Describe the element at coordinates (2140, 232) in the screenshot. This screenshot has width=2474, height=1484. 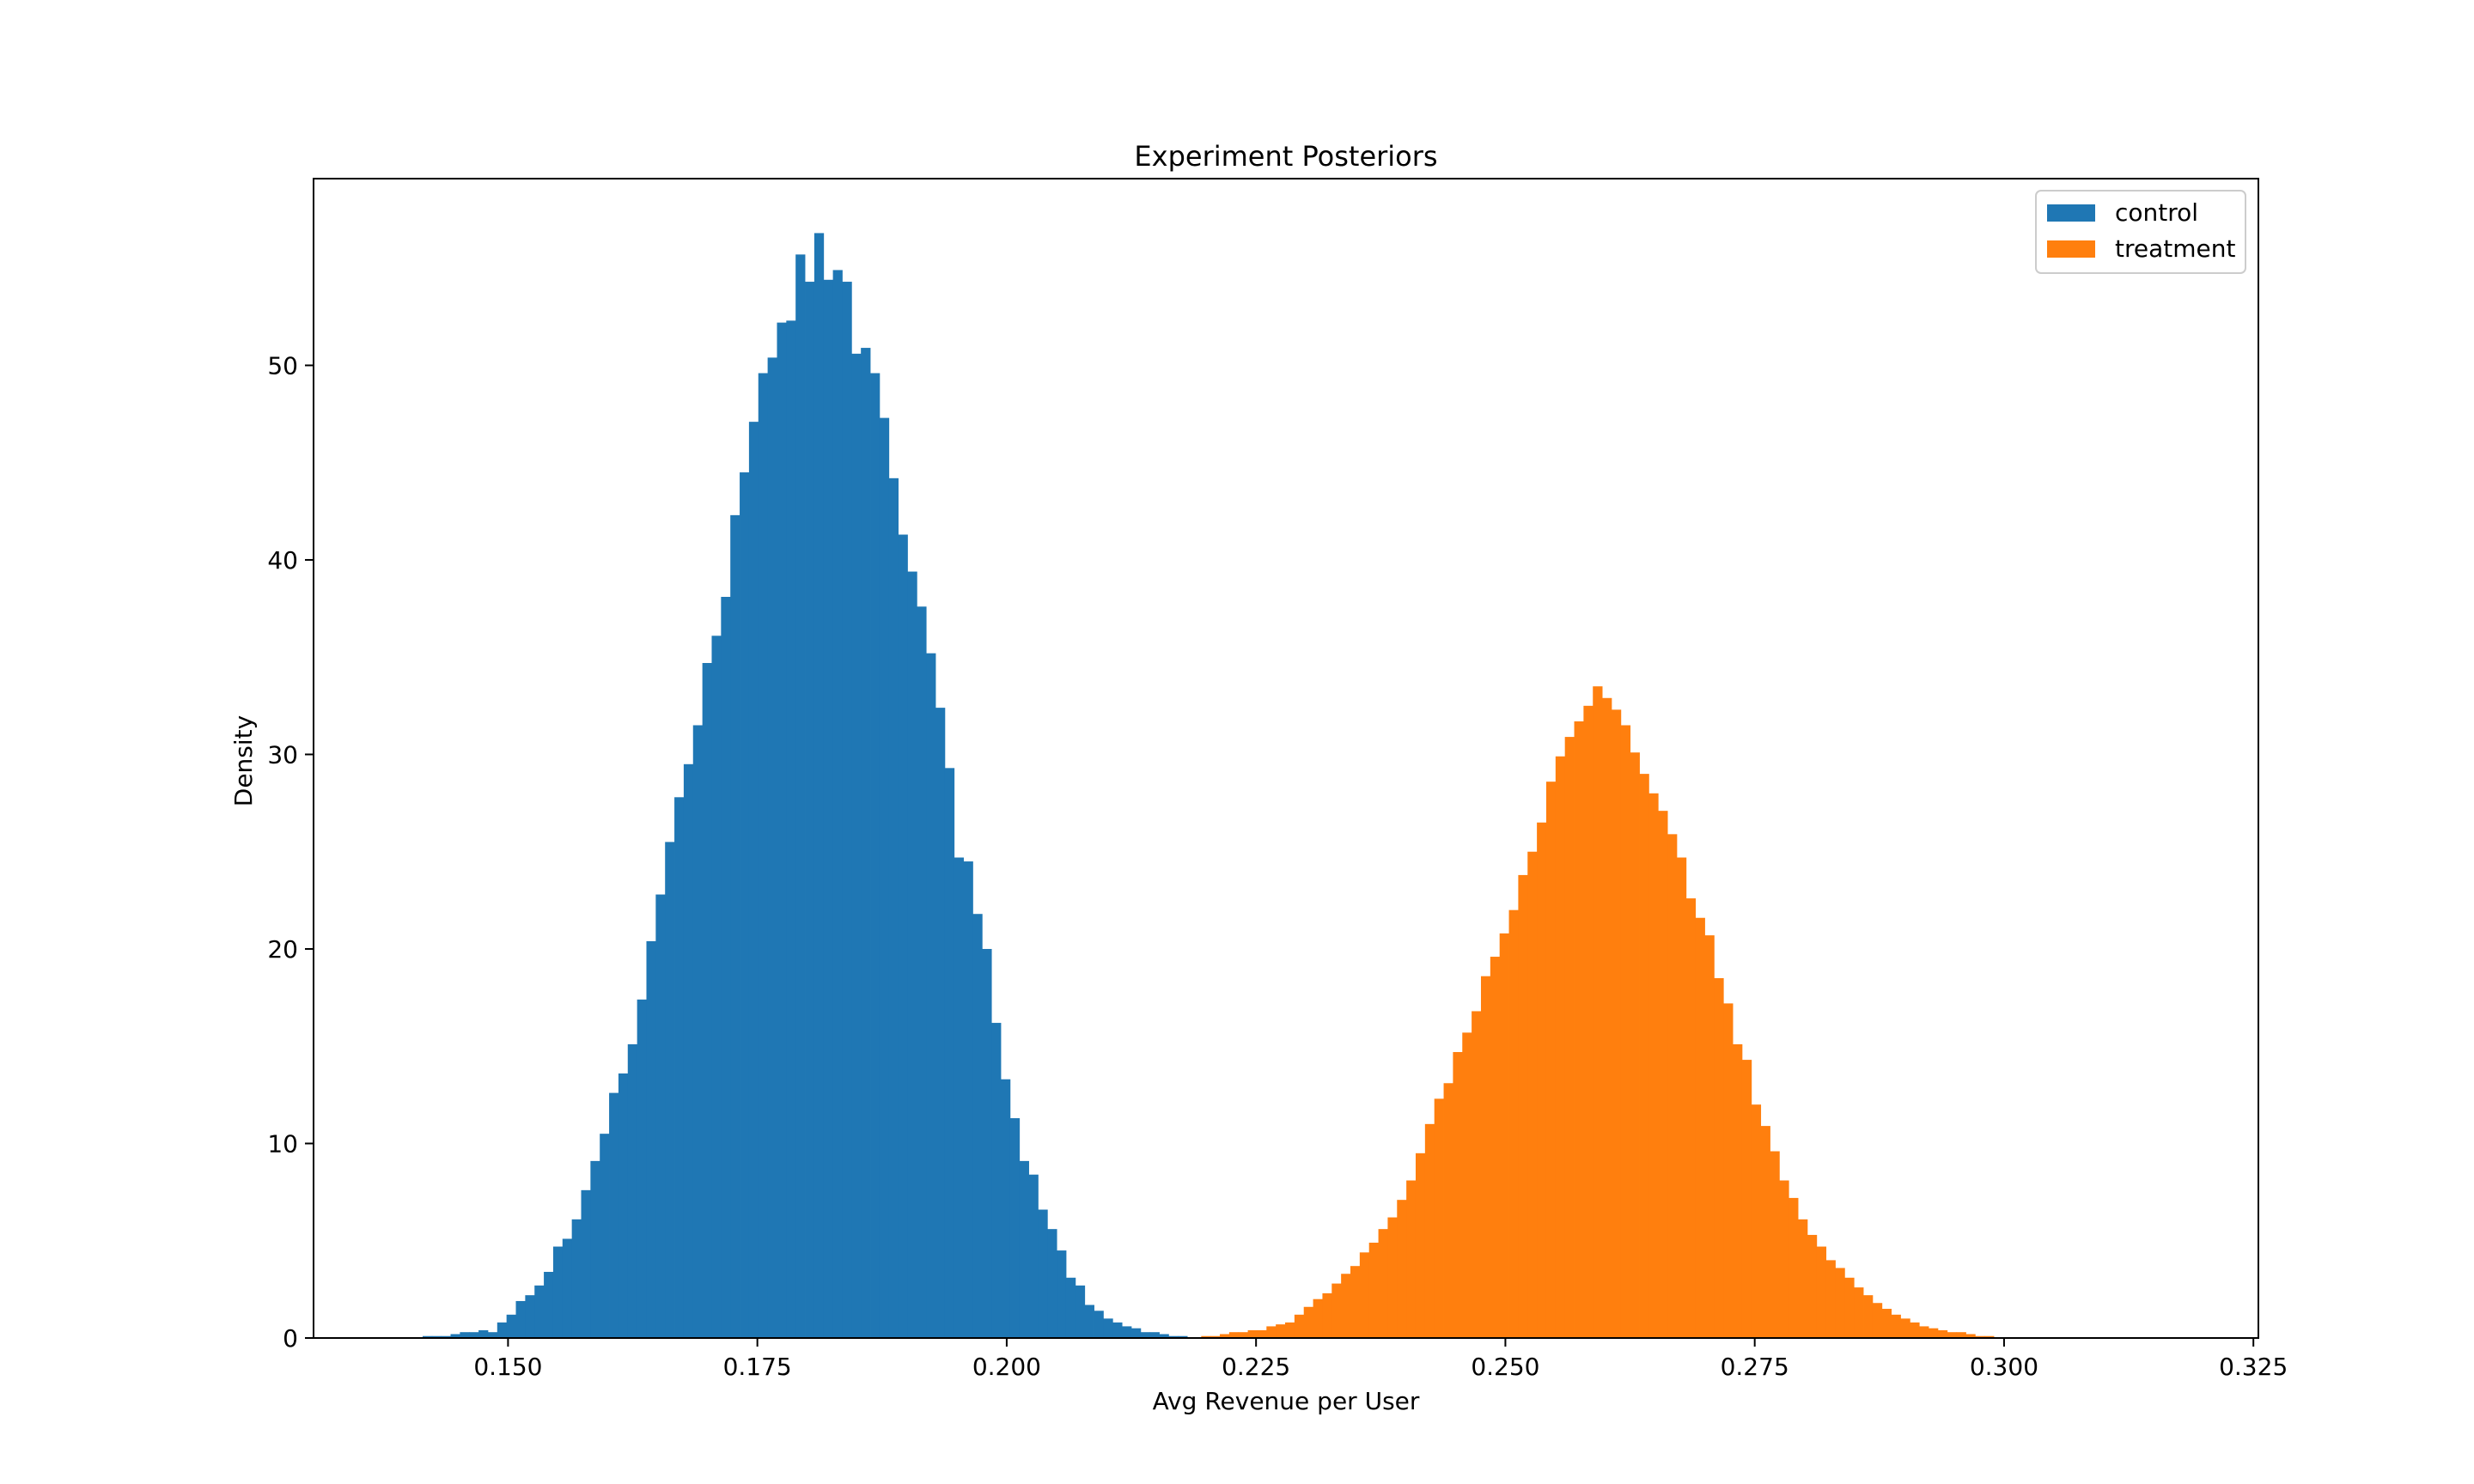
I see `legend: control treatment` at that location.